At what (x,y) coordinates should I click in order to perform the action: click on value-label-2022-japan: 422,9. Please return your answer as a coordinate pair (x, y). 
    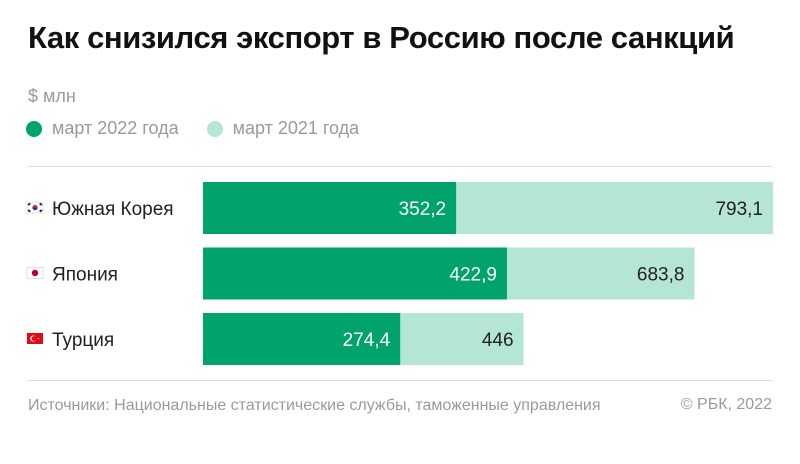
    Looking at the image, I should click on (473, 275).